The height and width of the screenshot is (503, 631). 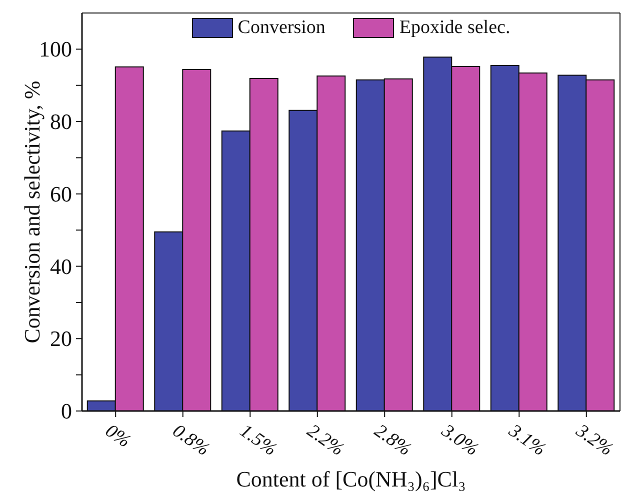 What do you see at coordinates (117, 436) in the screenshot?
I see `x-tick-label: 0%` at bounding box center [117, 436].